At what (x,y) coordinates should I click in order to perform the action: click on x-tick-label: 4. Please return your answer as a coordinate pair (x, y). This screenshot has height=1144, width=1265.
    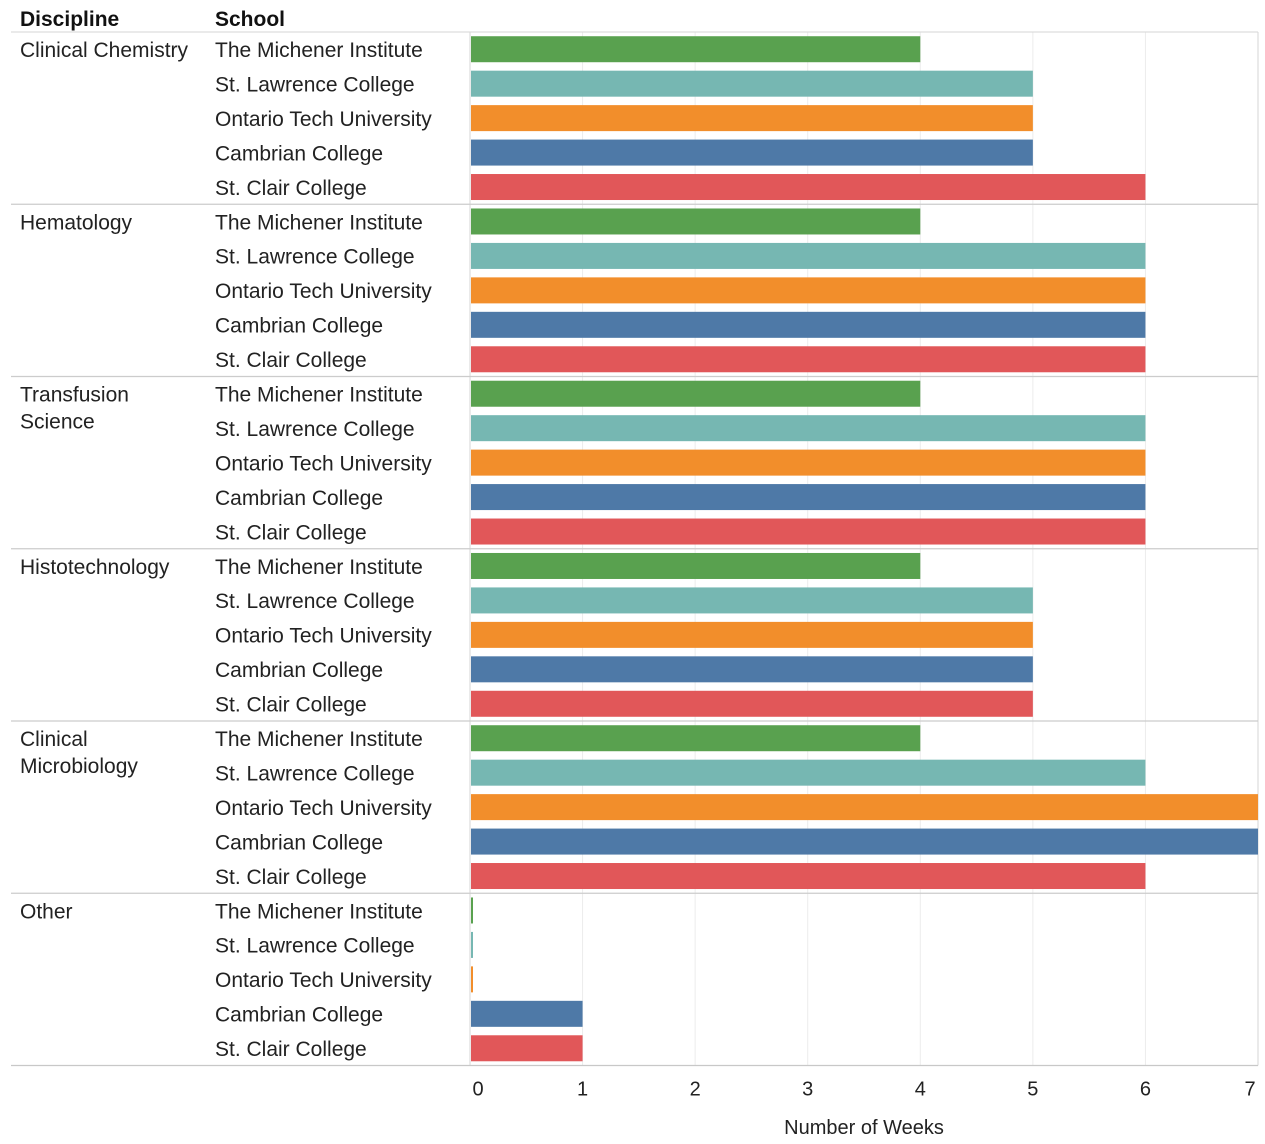
    Looking at the image, I should click on (920, 1090).